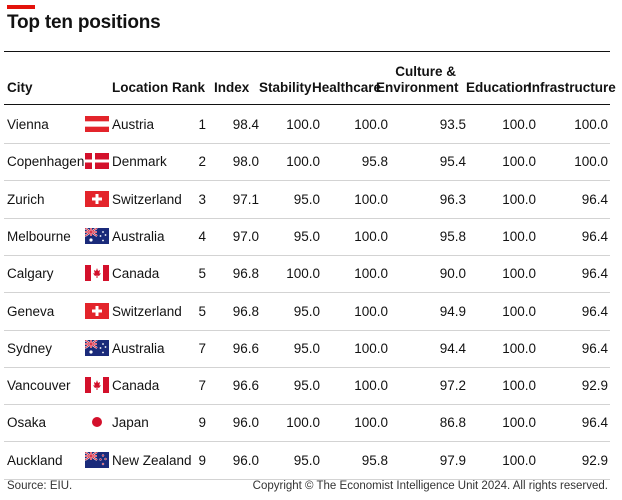 Image resolution: width=622 pixels, height=500 pixels. Describe the element at coordinates (452, 199) in the screenshot. I see `cell-culture-environment: 96.3` at that location.